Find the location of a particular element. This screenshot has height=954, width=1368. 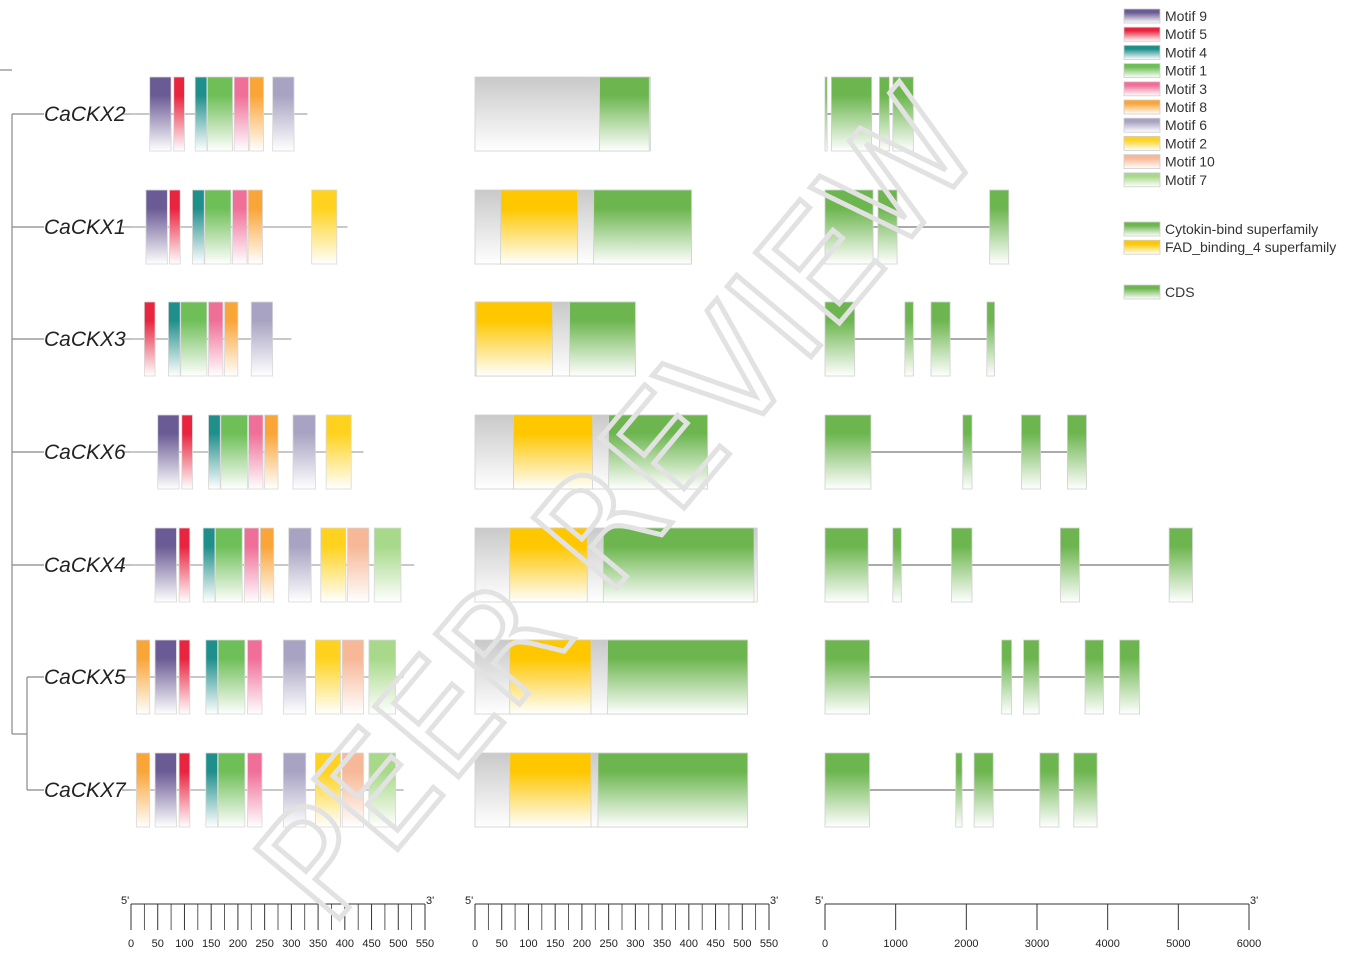

legend-swatch-cds is located at coordinates (1142, 292).